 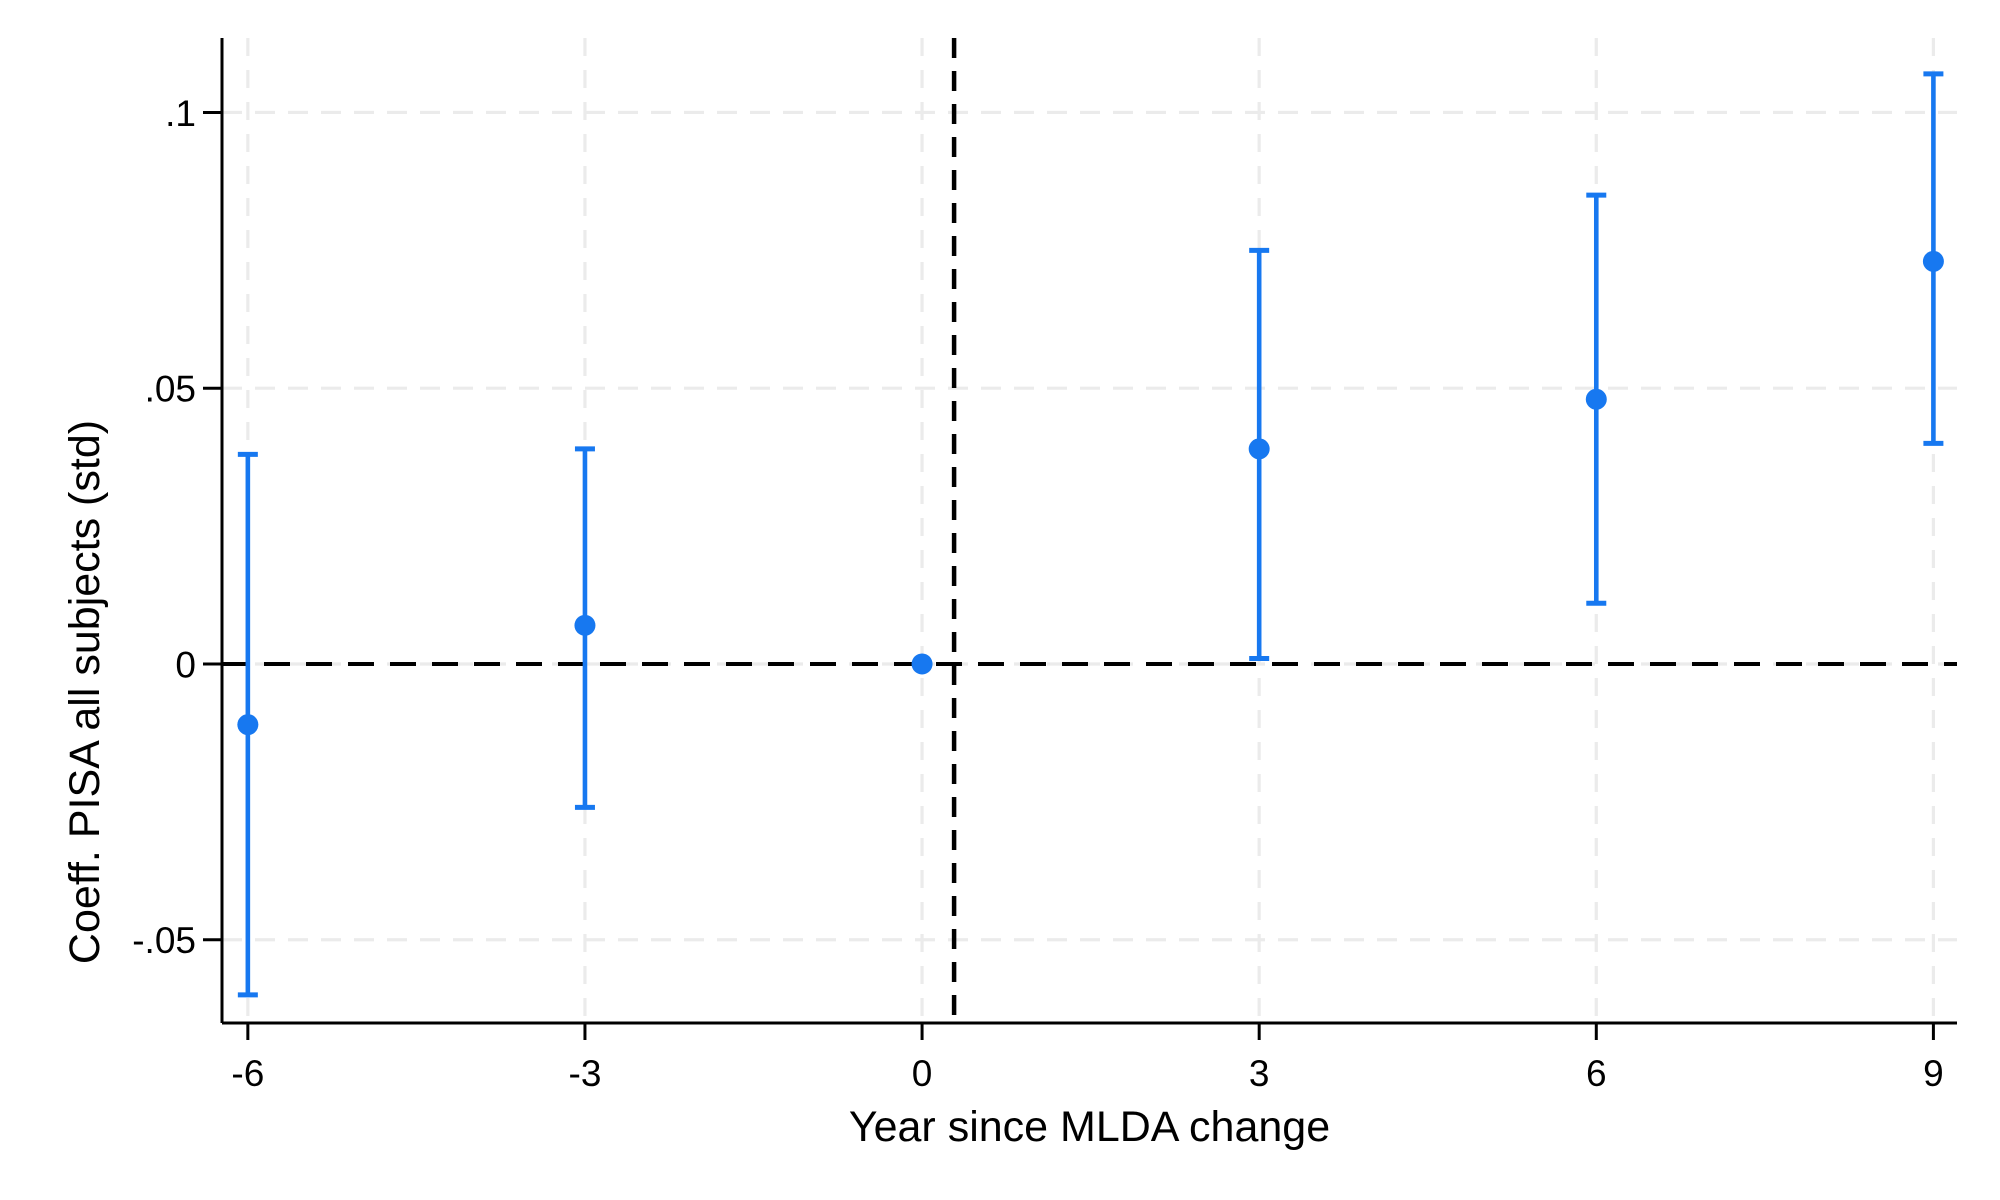 I want to click on y-tick-label: .1, so click(x=180, y=113).